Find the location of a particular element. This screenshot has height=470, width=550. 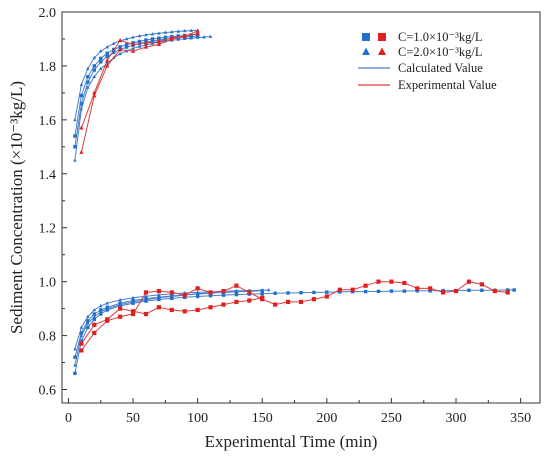

x-tick-label: 350 is located at coordinates (520, 418).